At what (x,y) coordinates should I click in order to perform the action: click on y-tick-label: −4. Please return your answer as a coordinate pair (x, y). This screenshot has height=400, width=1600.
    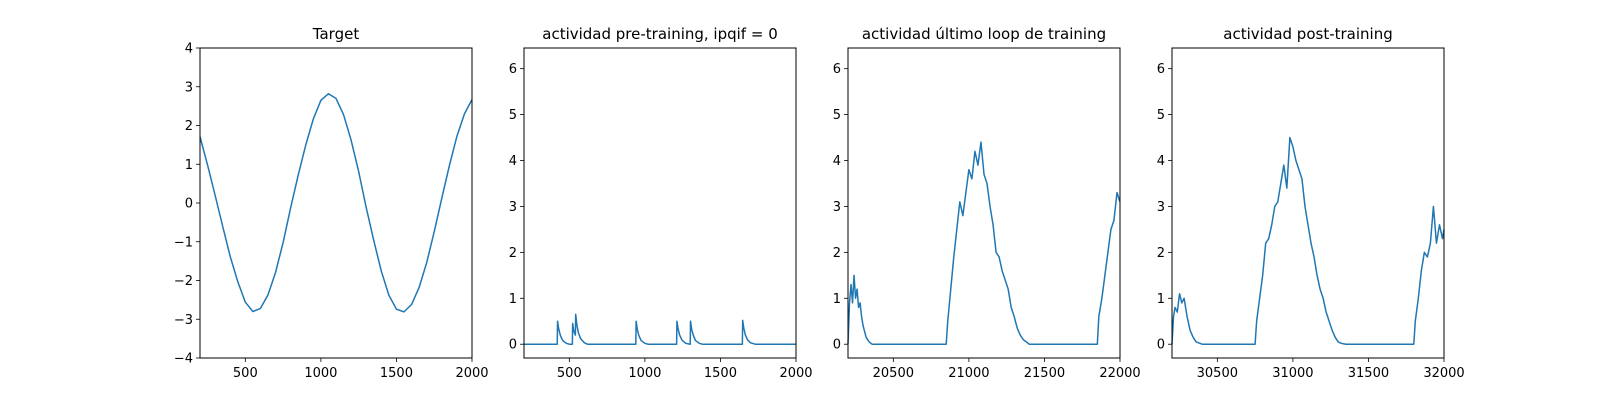
    Looking at the image, I should click on (183, 359).